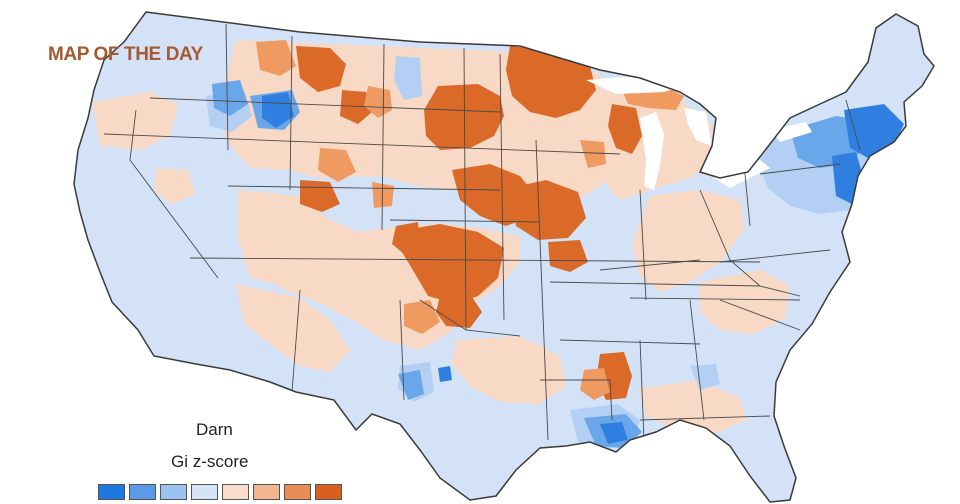 The height and width of the screenshot is (504, 960). What do you see at coordinates (174, 219) in the screenshot?
I see `border-nevada-diagonal` at bounding box center [174, 219].